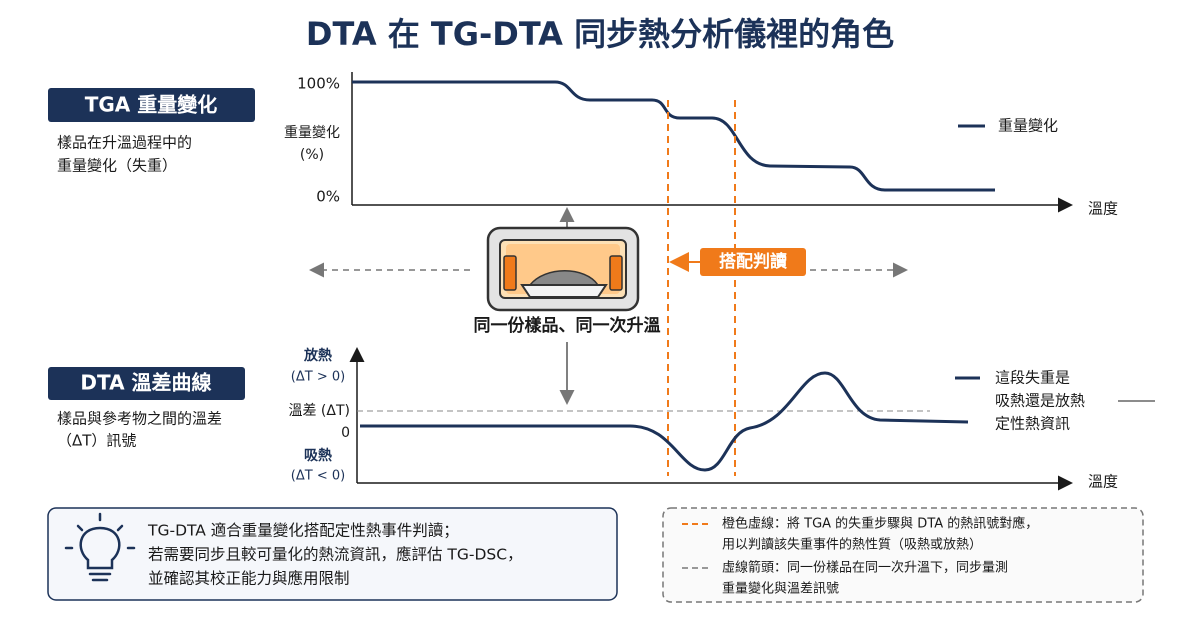  I want to click on tga-desc: 重量變化（失重）, so click(117, 166).